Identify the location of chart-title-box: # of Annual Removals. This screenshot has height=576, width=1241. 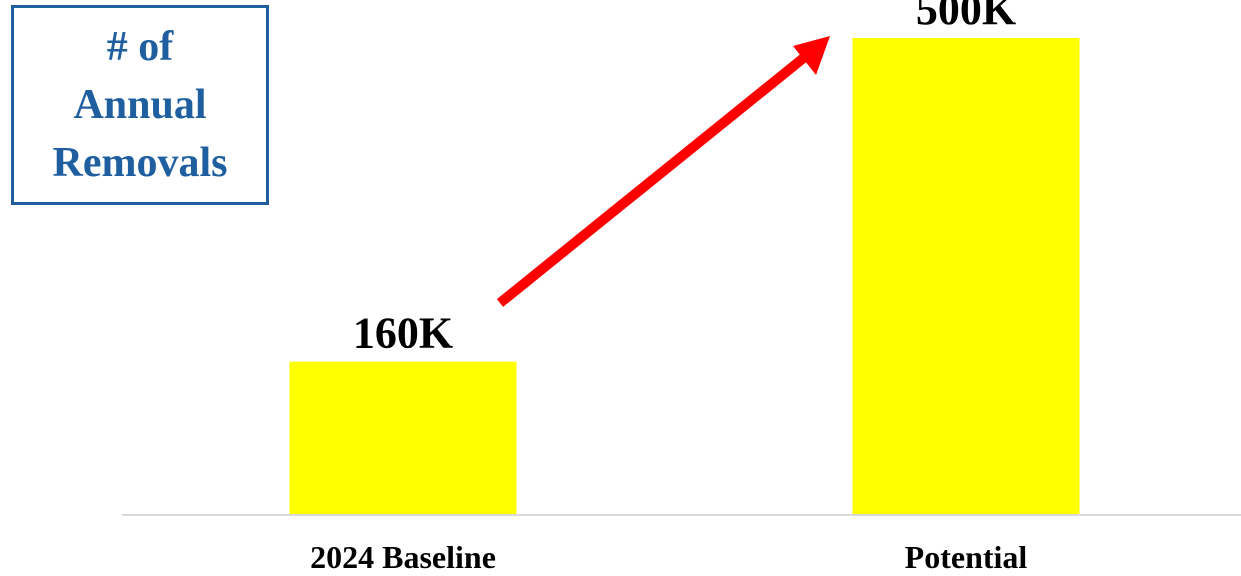
(140, 105).